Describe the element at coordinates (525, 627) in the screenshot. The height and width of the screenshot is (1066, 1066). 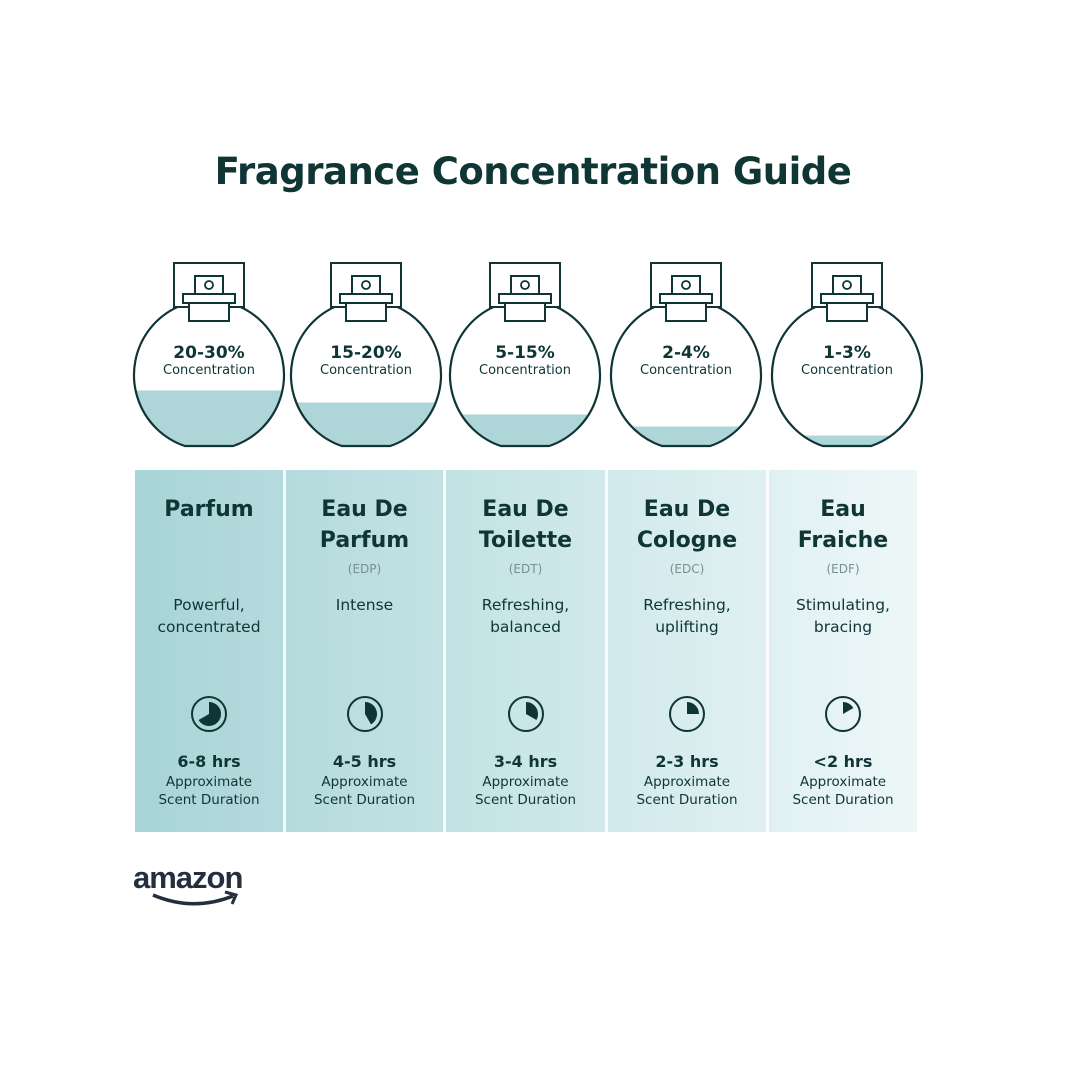
I see `desc-line: balanced` at that location.